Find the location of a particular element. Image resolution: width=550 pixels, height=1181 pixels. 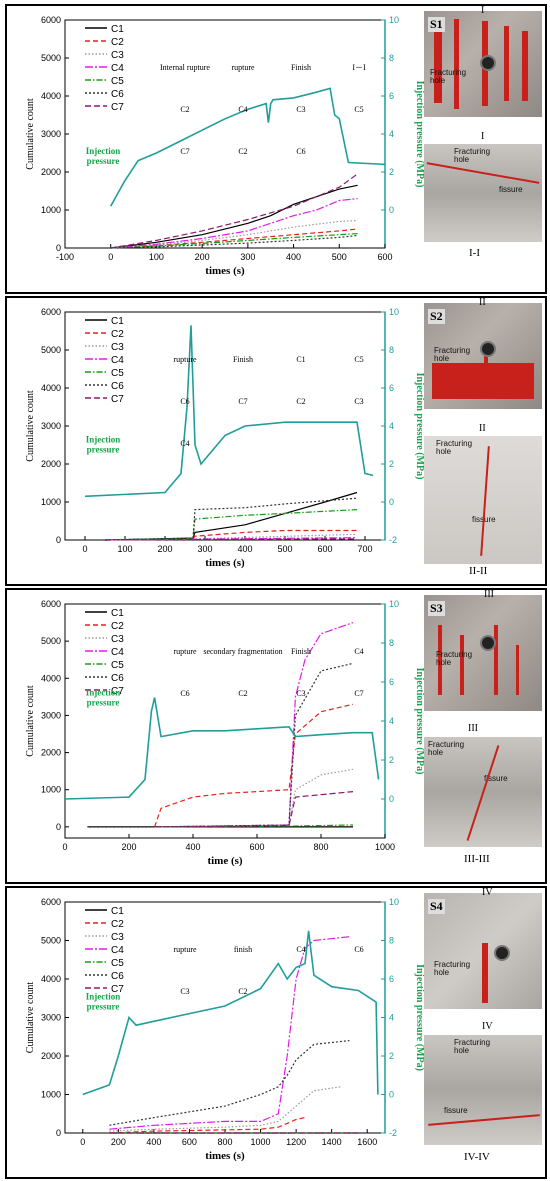

x-tick-label: 200 is located at coordinates (164, 549).